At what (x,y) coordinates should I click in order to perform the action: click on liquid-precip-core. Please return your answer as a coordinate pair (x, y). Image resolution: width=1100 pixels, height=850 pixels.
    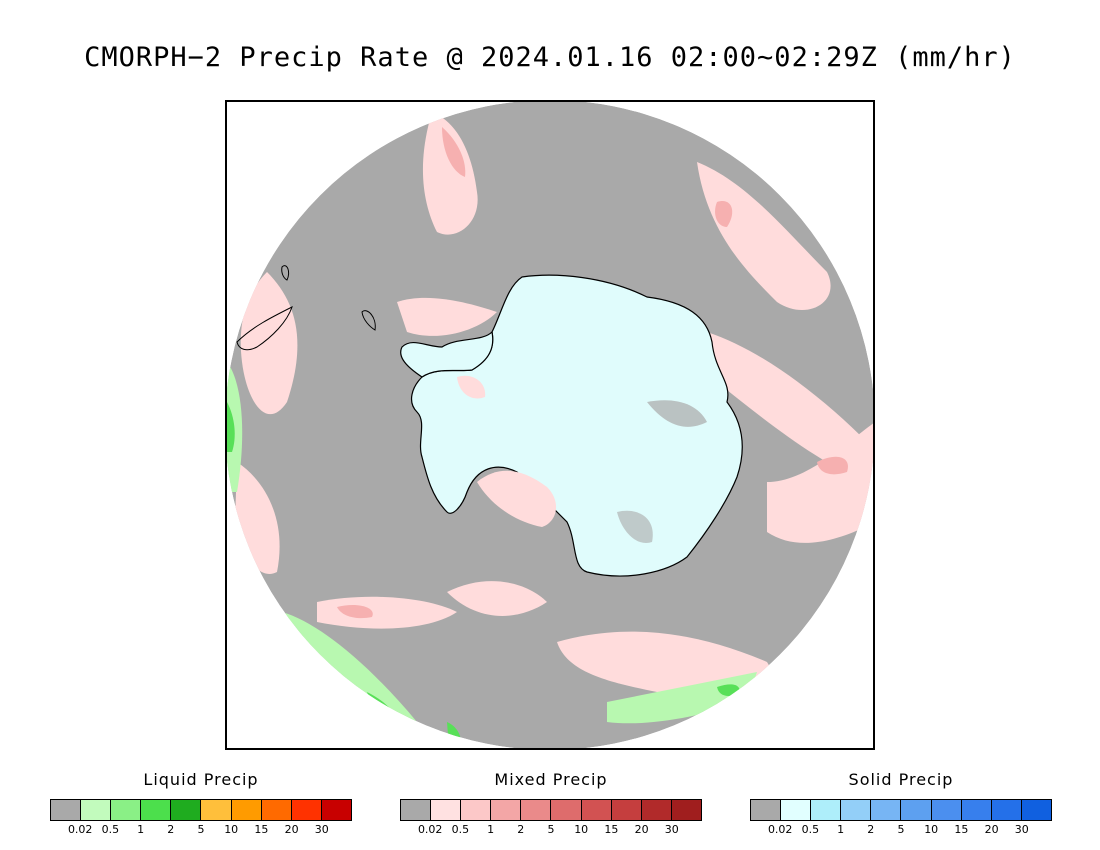
    Looking at the image, I should click on (231, 427).